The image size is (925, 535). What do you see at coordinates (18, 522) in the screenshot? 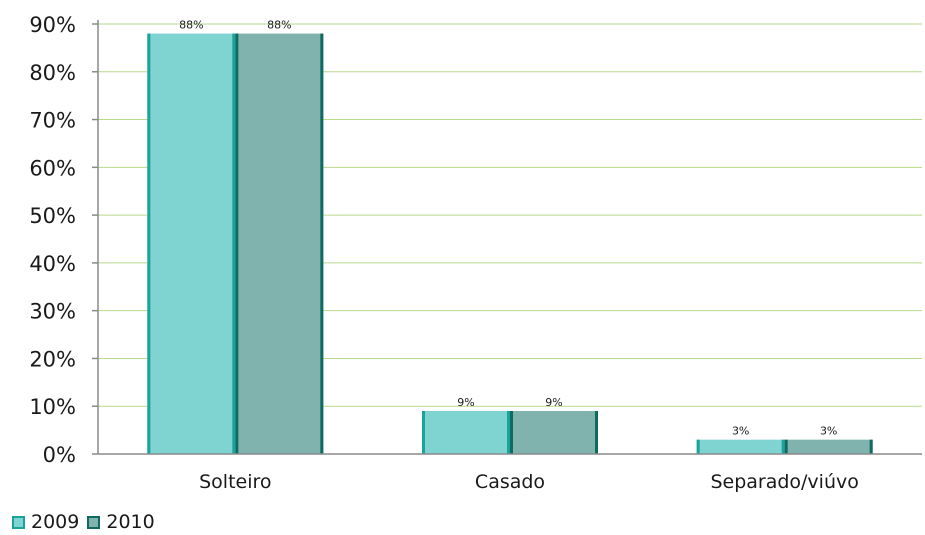
I see `legend-swatch-2009` at bounding box center [18, 522].